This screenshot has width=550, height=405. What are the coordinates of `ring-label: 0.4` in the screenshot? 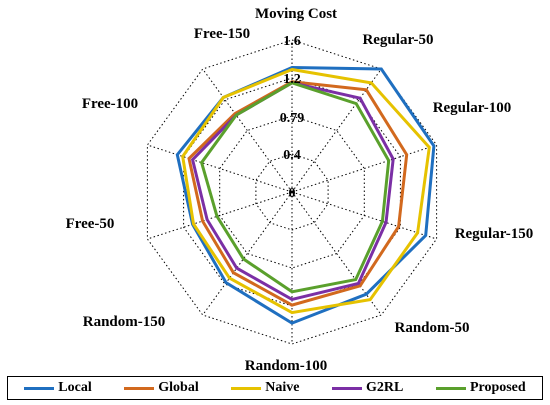 It's located at (292, 155).